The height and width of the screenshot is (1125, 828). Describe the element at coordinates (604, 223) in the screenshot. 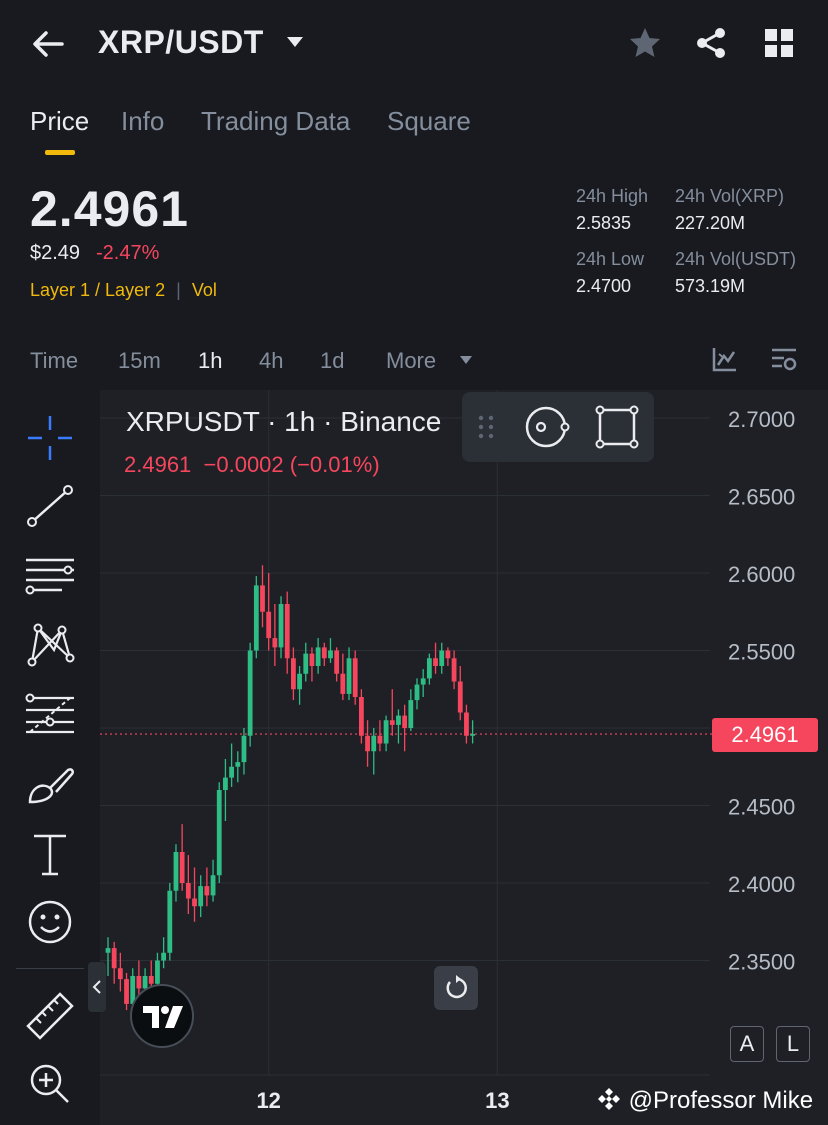

I see `stat-high-value: 2.5835` at that location.